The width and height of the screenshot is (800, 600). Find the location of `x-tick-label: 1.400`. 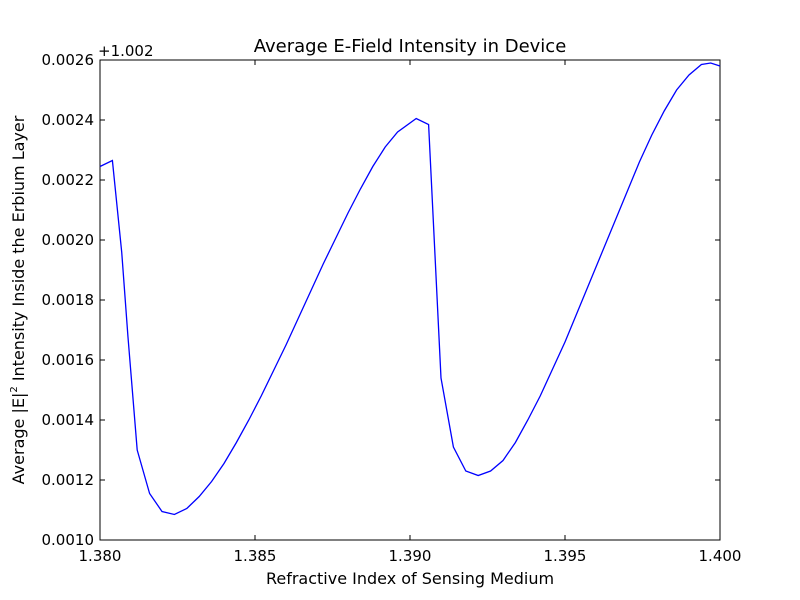

x-tick-label: 1.400 is located at coordinates (720, 556).